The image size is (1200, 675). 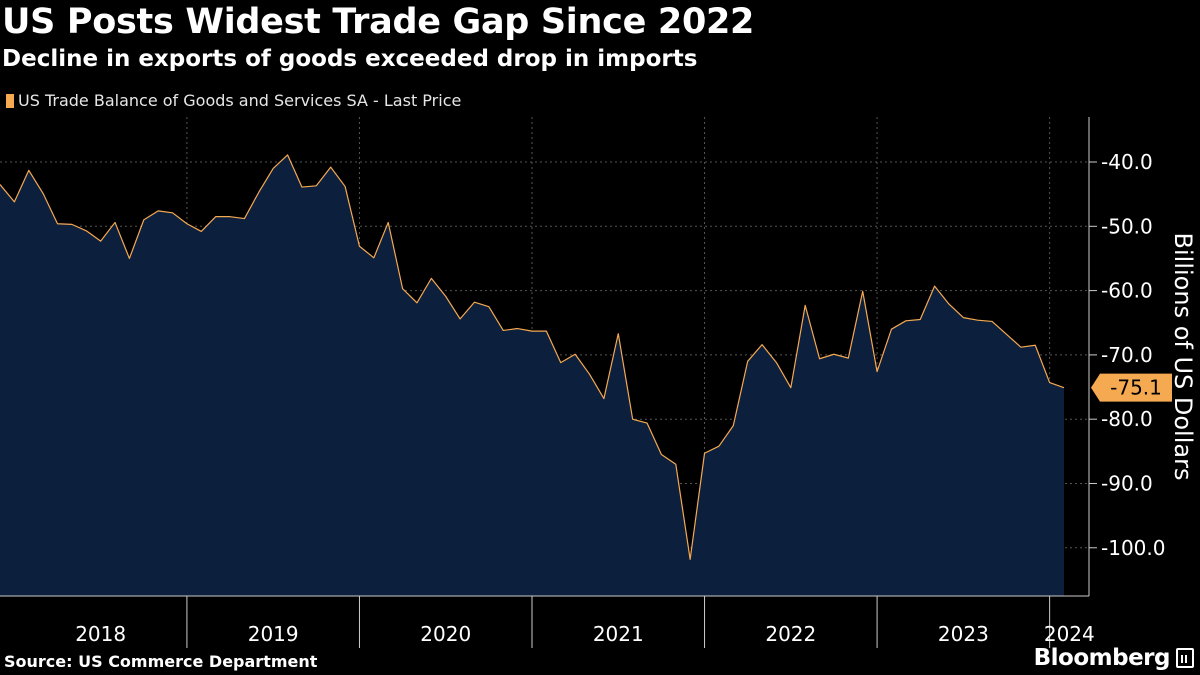 What do you see at coordinates (100, 634) in the screenshot?
I see `x-tick-label: 2018` at bounding box center [100, 634].